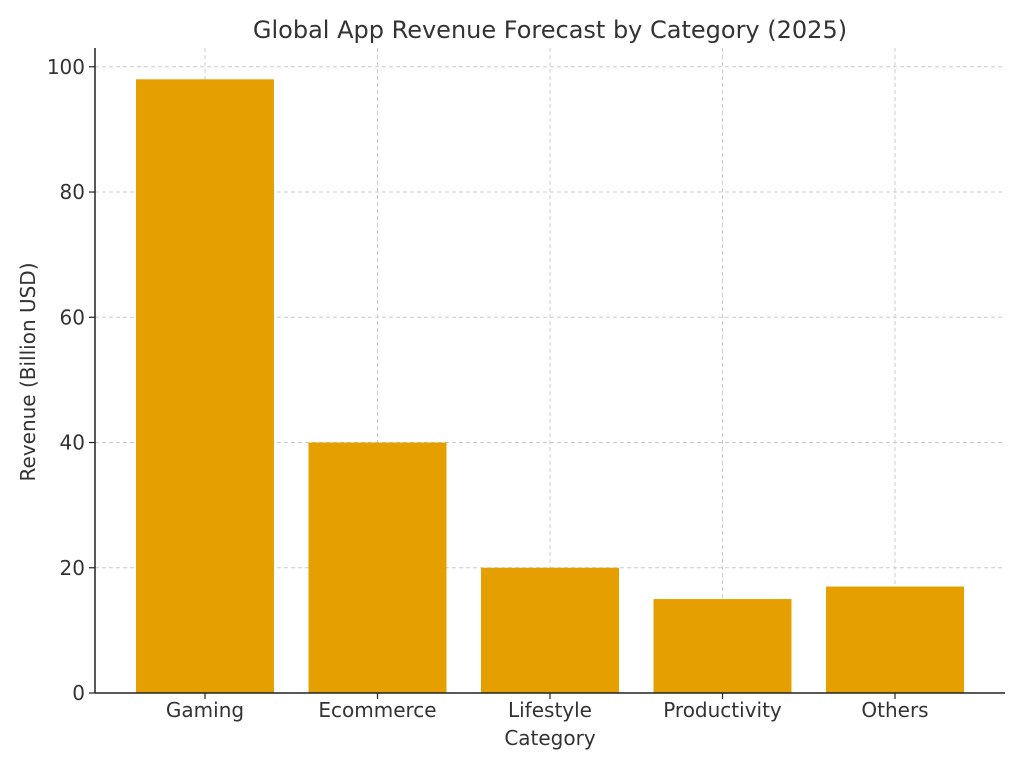  What do you see at coordinates (78, 693) in the screenshot?
I see `y-tick-label: 0` at bounding box center [78, 693].